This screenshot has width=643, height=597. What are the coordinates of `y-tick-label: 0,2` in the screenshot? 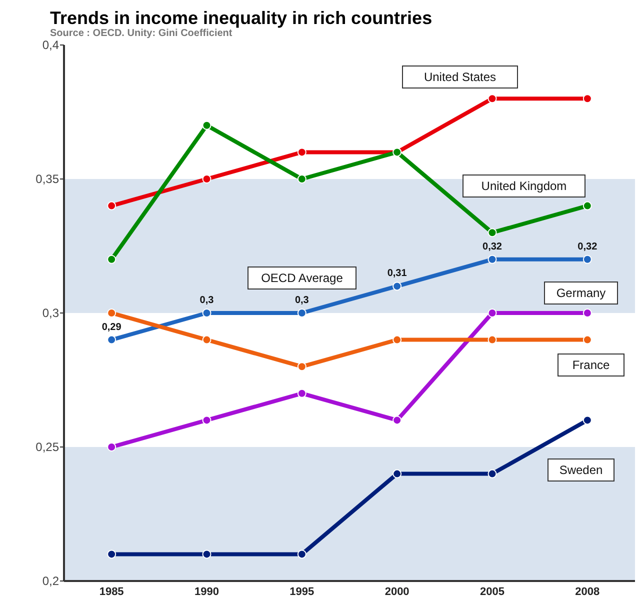 It's located at (51, 581).